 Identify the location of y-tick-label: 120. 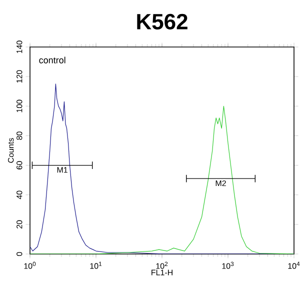
(19, 76).